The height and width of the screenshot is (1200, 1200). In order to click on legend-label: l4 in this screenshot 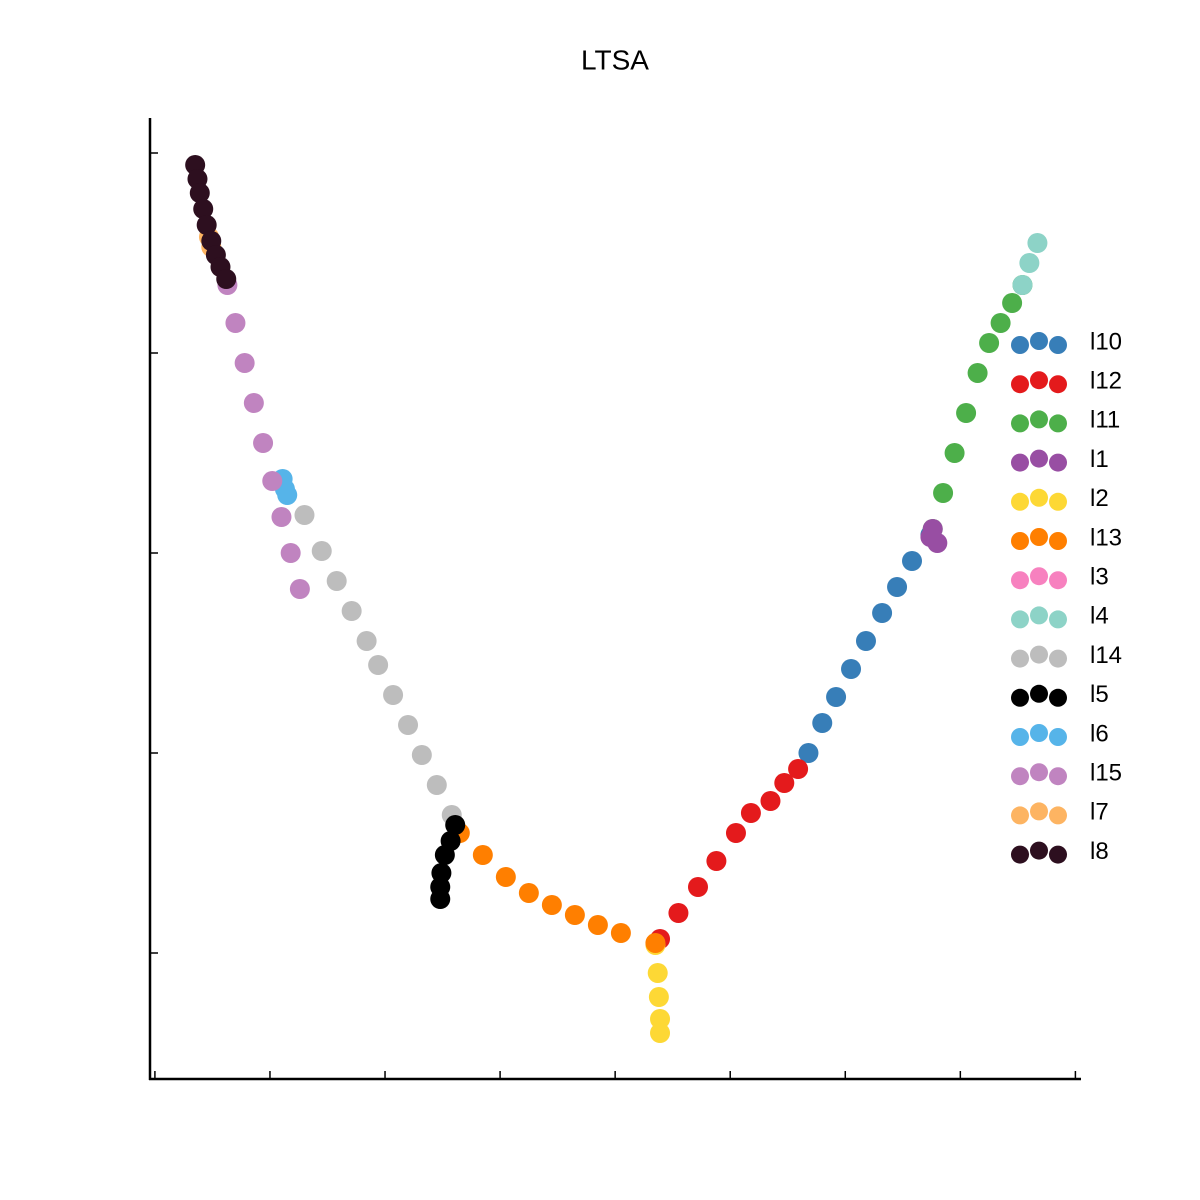, I will do `click(1099, 616)`.